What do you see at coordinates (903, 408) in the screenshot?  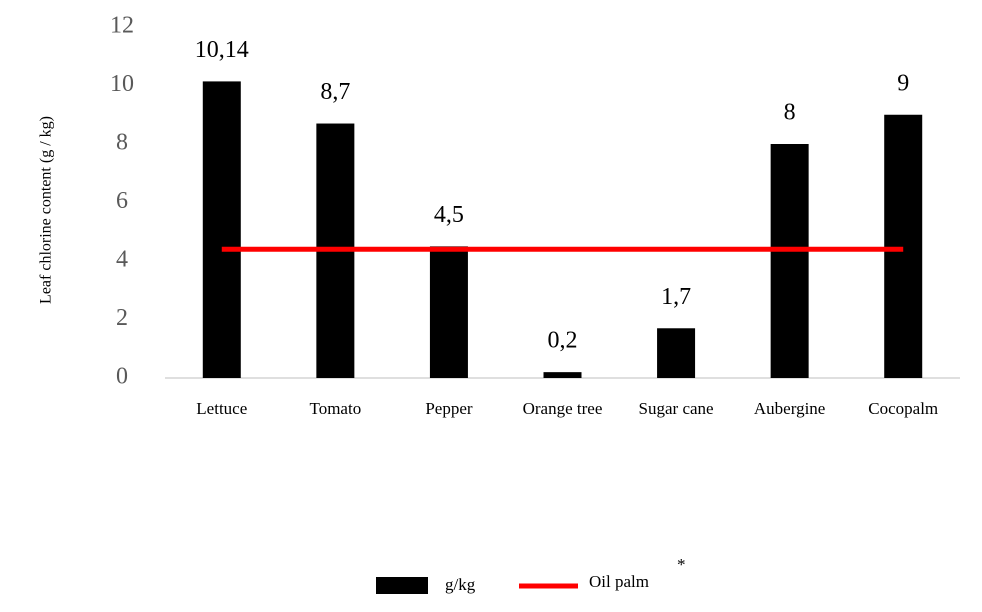 I see `x-tick-label: Cocopalm` at bounding box center [903, 408].